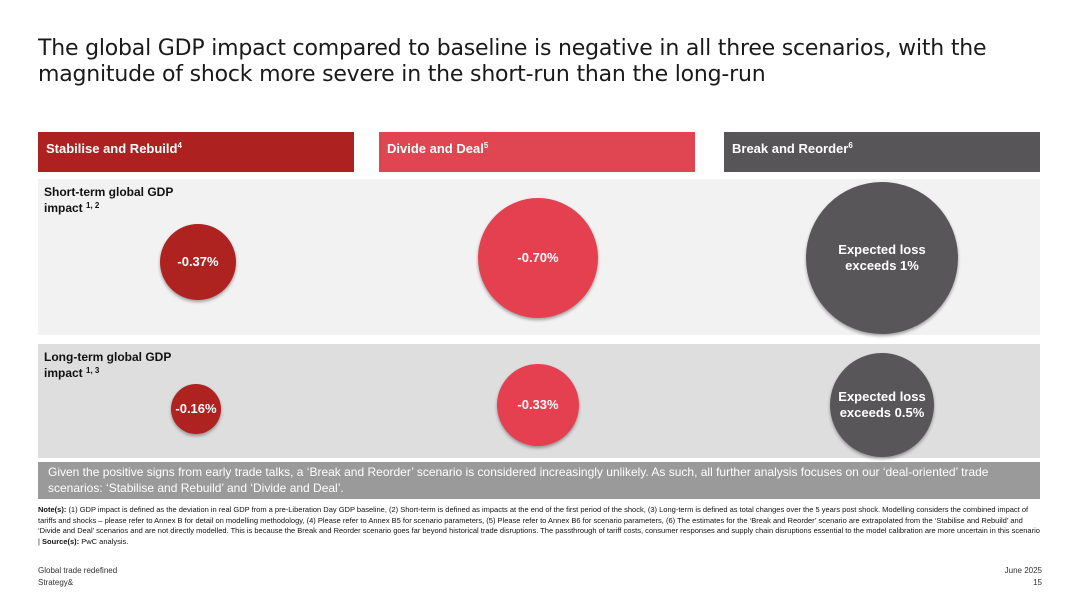  Describe the element at coordinates (1023, 570) in the screenshot. I see `footer-date: June 2025` at that location.